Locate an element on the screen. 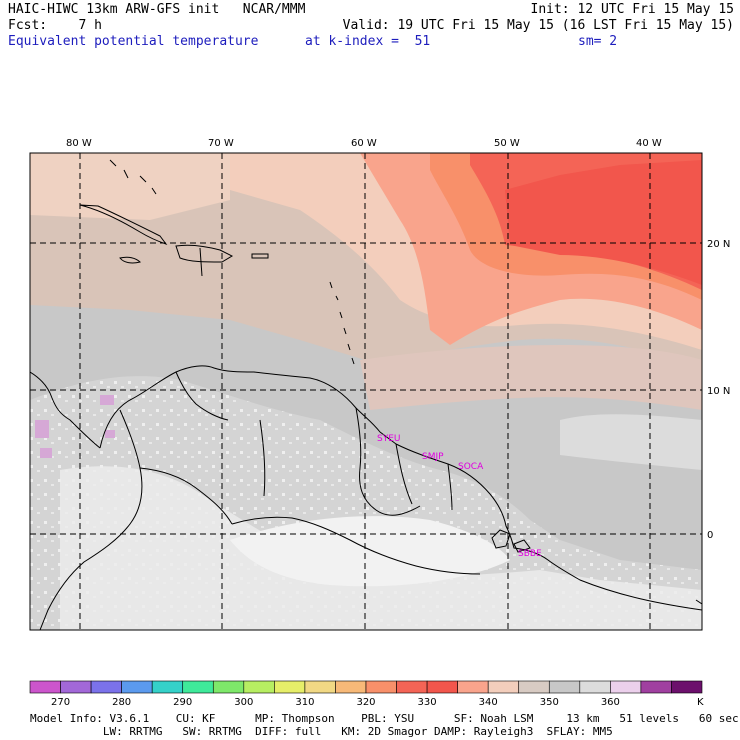 The image size is (740, 740). lat-label-0: 0 is located at coordinates (710, 535).